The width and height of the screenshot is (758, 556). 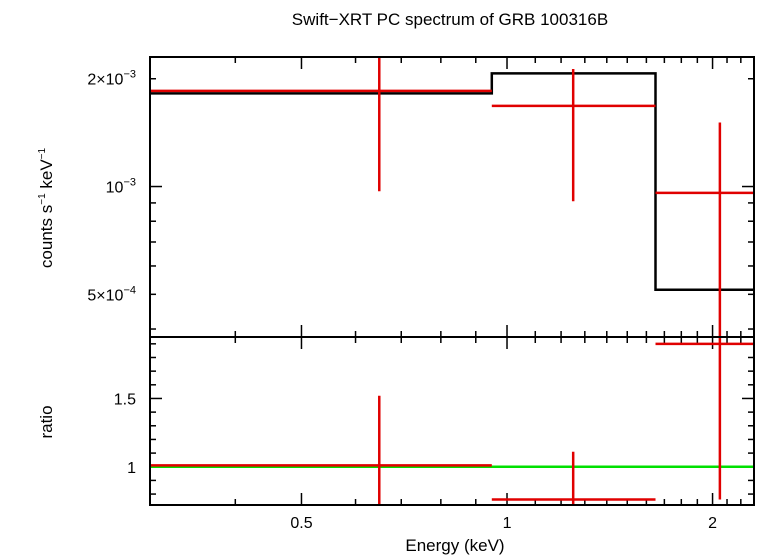 I want to click on spectrum-y-tick-label: 10−3, so click(x=121, y=187).